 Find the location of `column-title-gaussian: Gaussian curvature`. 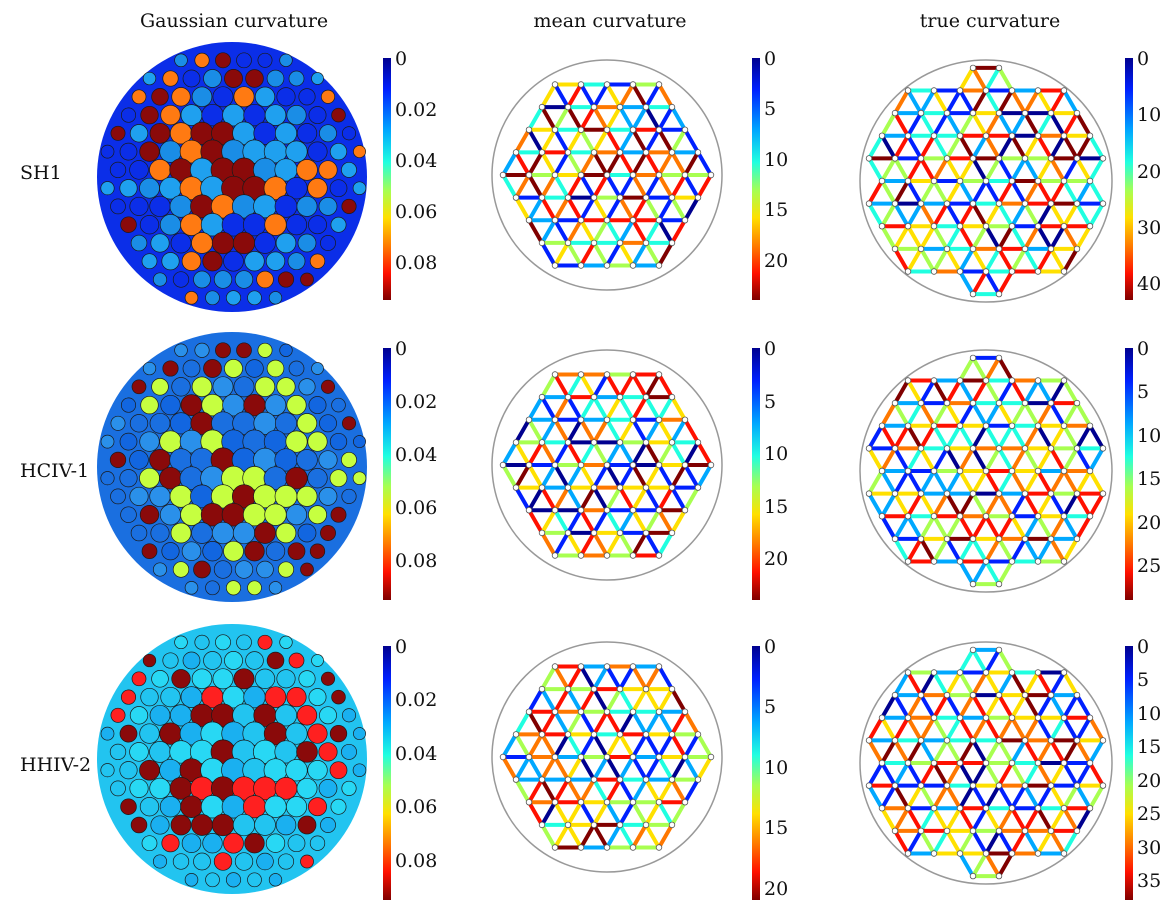

column-title-gaussian: Gaussian curvature is located at coordinates (234, 21).